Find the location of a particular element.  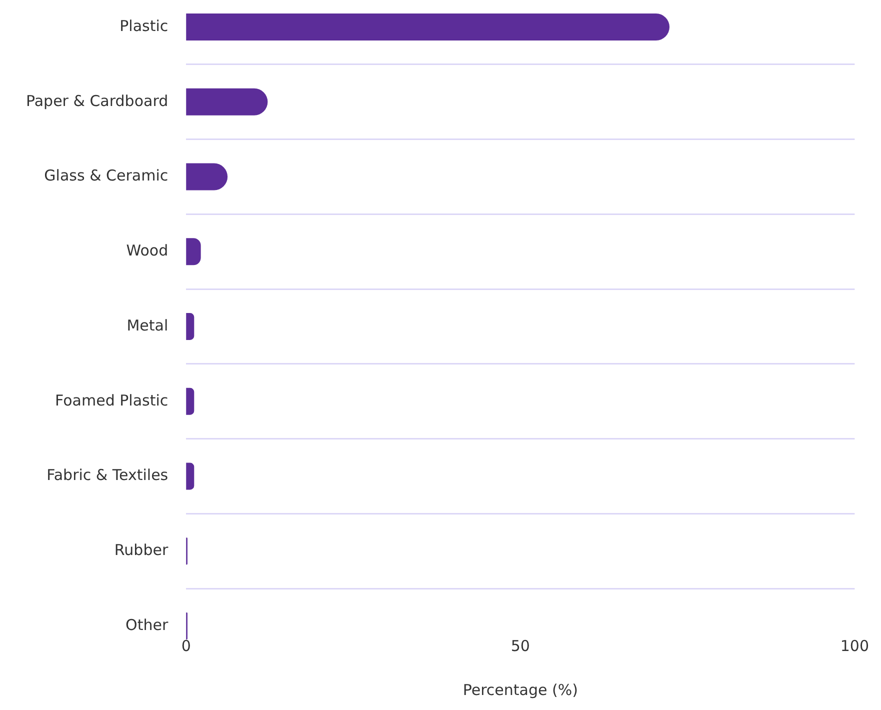

y-tick-label: Wood is located at coordinates (147, 251).